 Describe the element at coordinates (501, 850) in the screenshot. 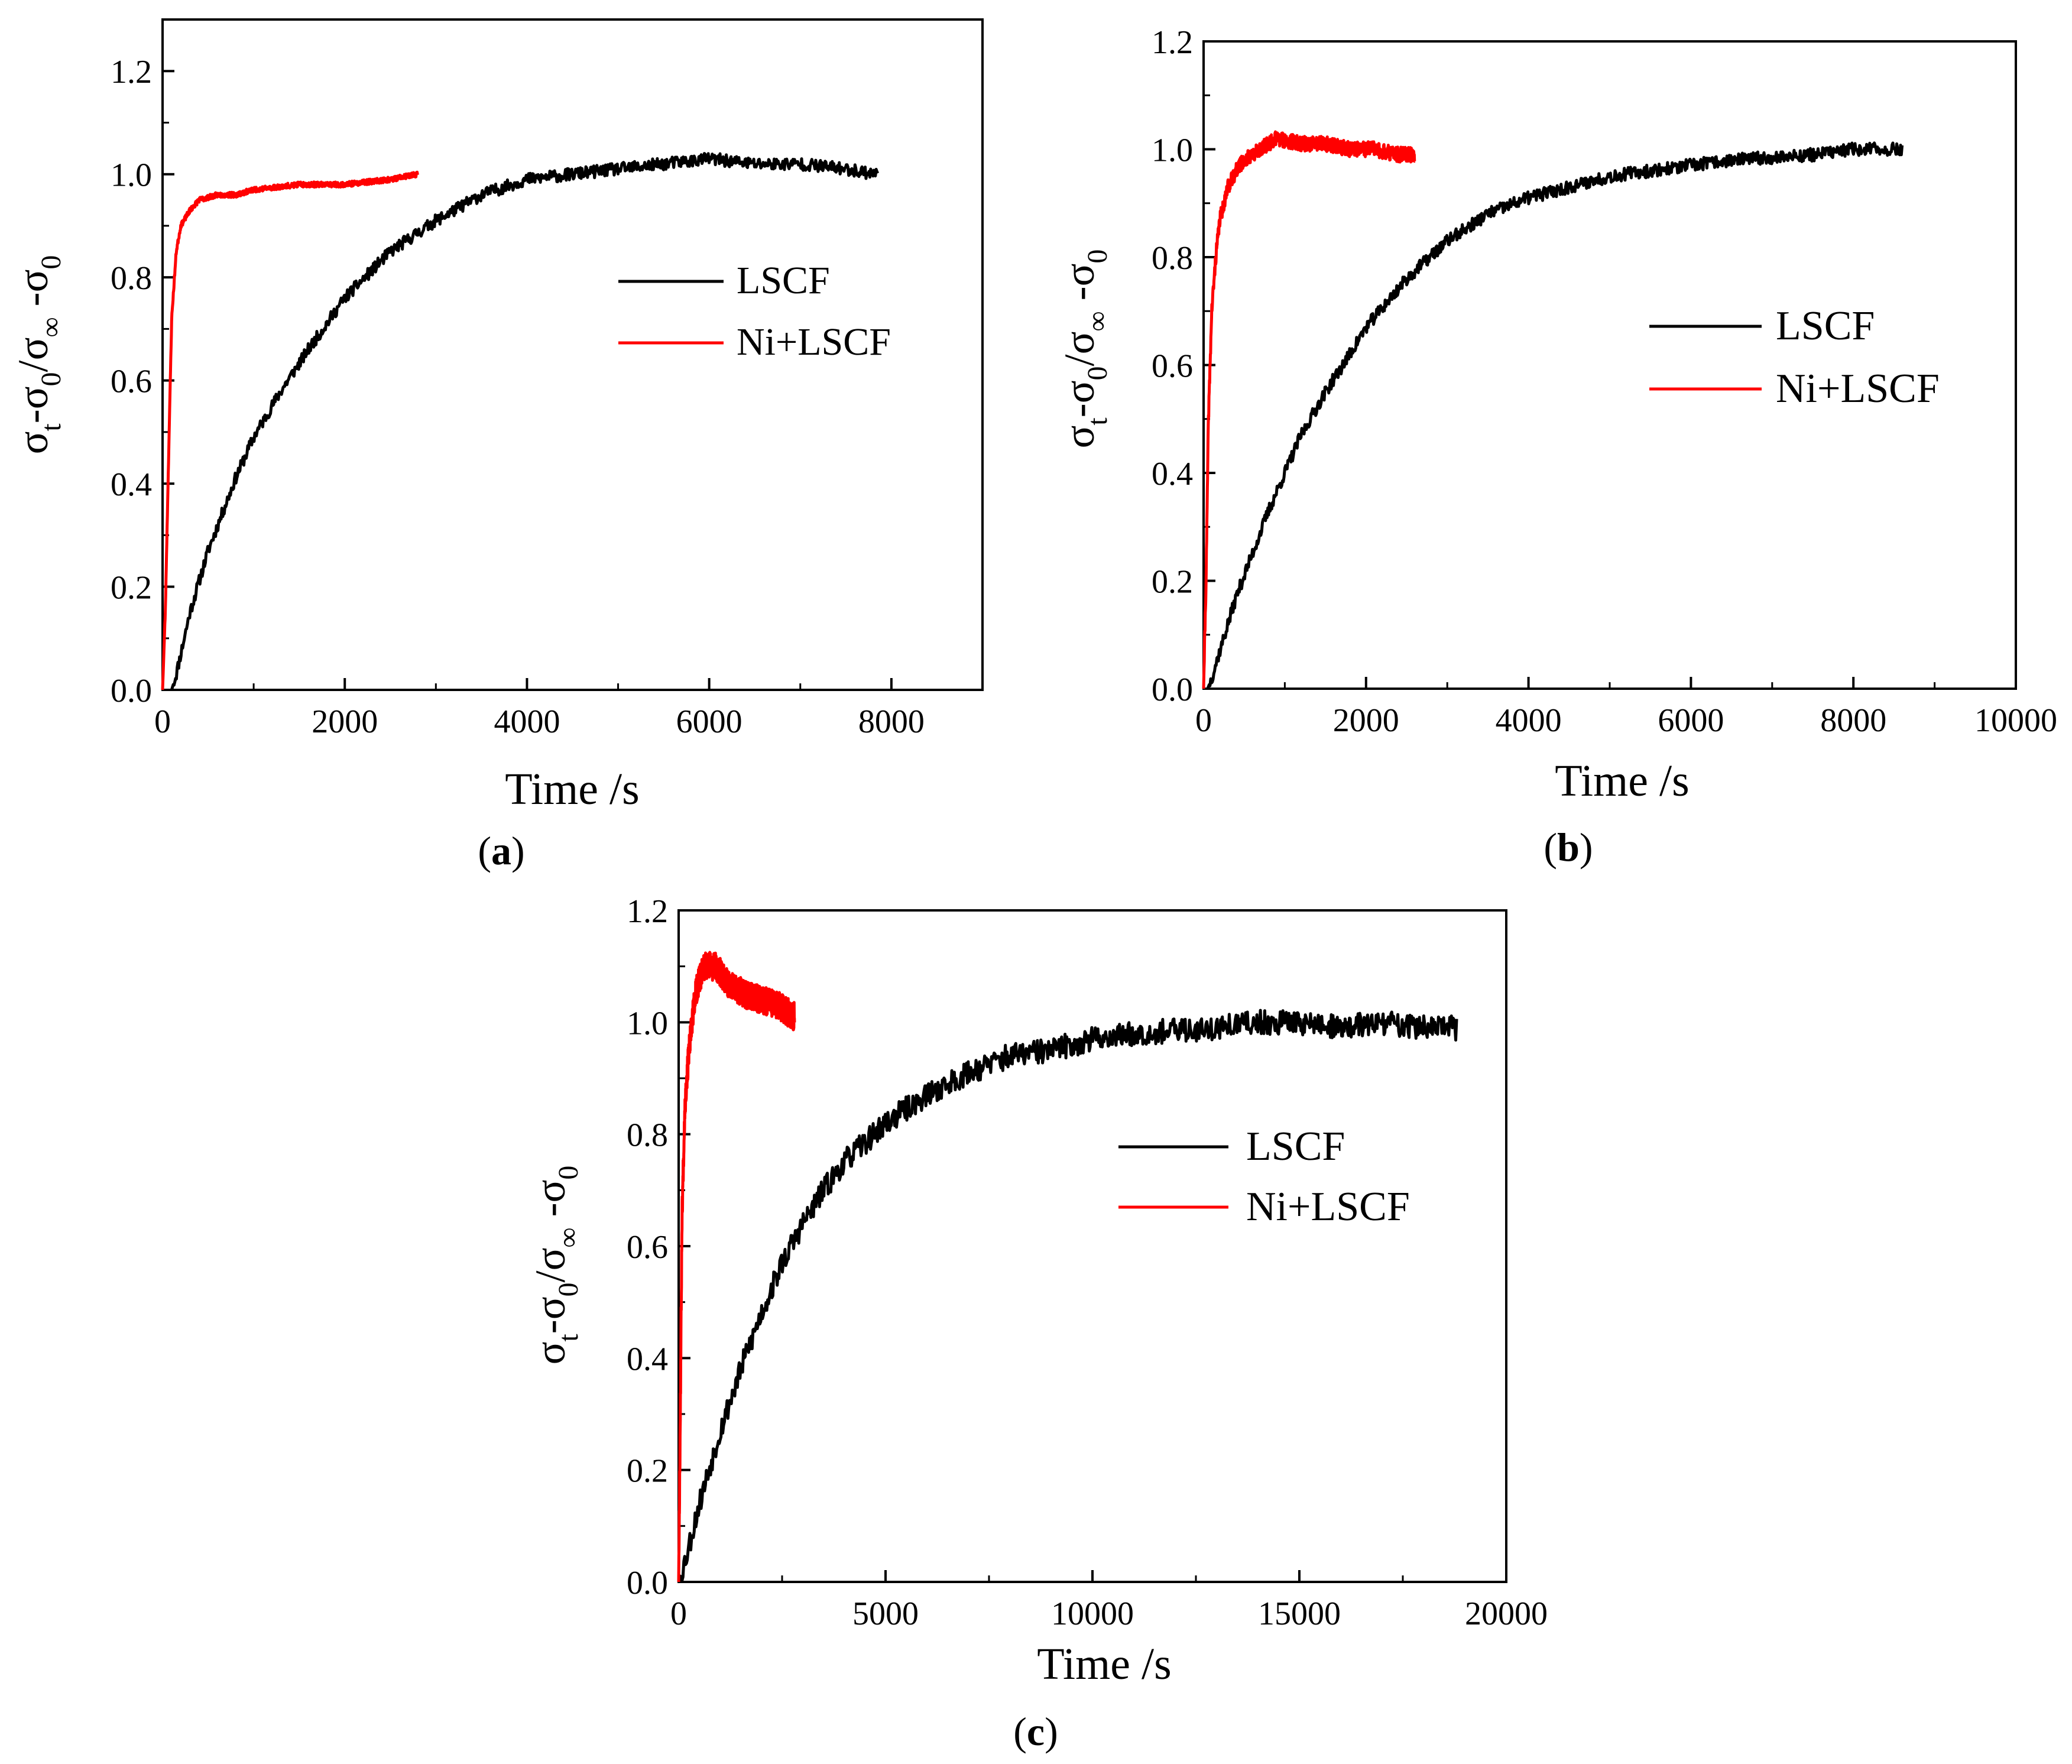

I see `panel-caption-a: (a)` at that location.